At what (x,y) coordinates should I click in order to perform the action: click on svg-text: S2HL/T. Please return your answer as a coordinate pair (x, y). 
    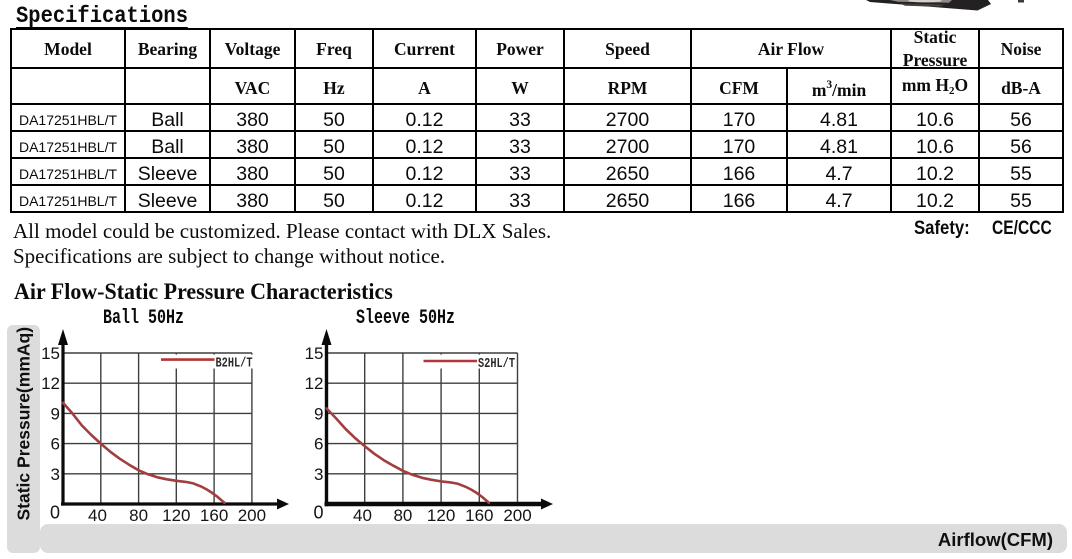
    Looking at the image, I should click on (496, 364).